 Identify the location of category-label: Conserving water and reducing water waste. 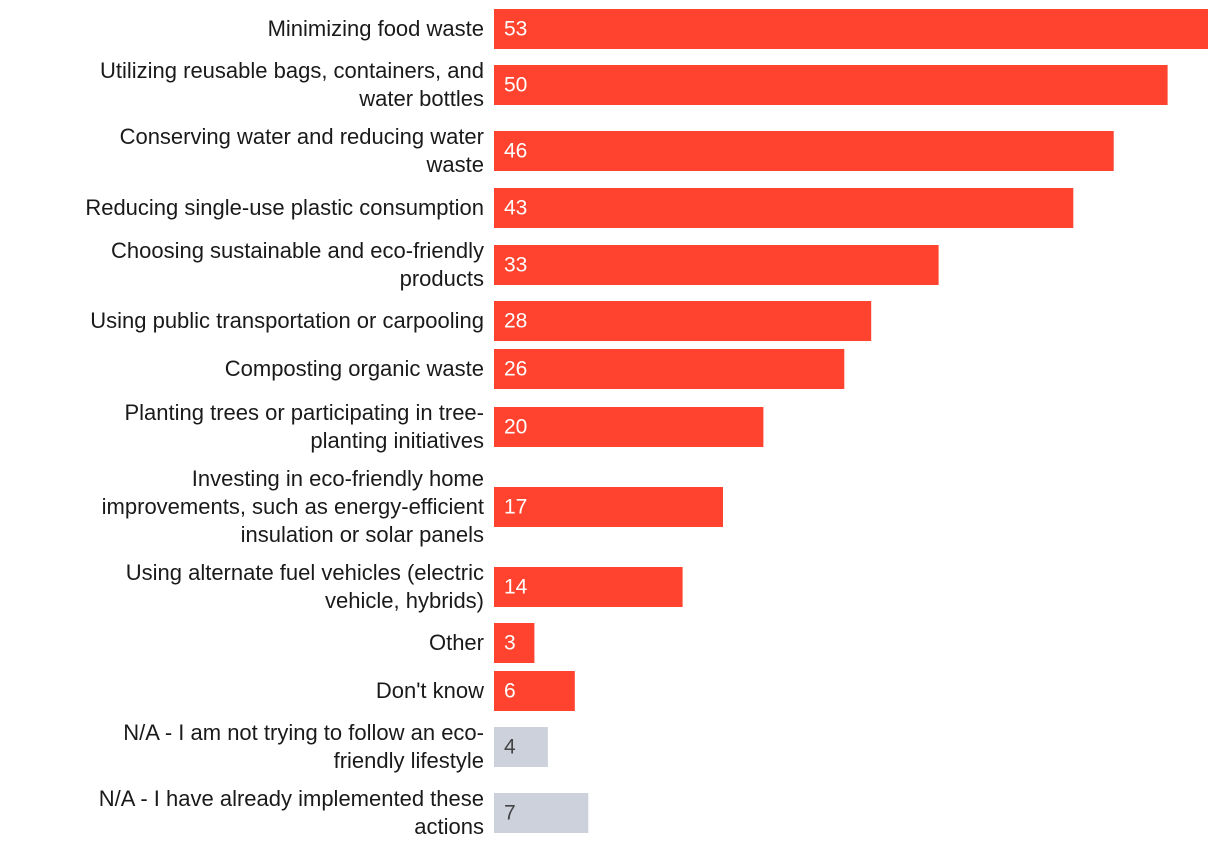
(302, 150).